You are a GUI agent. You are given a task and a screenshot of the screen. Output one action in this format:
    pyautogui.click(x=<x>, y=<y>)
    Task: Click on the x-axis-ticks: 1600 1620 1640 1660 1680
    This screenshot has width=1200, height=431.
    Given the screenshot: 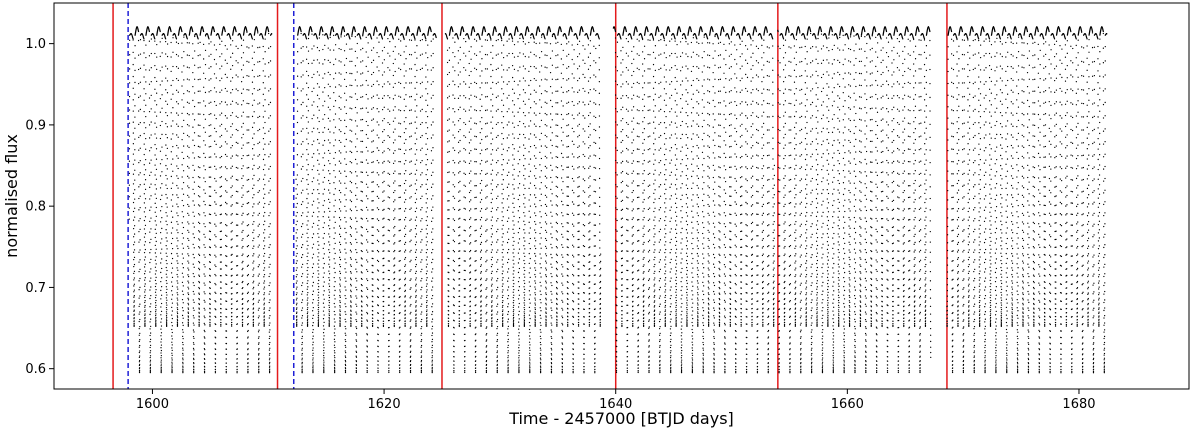 What is the action you would take?
    pyautogui.click(x=616, y=400)
    